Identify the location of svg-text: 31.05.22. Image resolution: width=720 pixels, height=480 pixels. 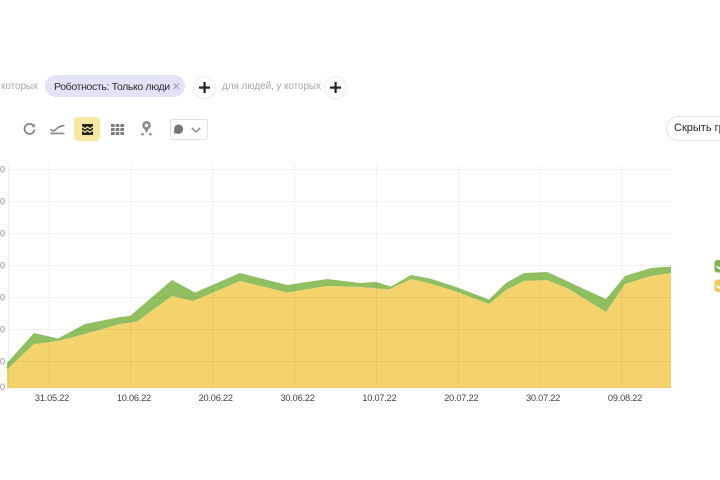
(52, 398).